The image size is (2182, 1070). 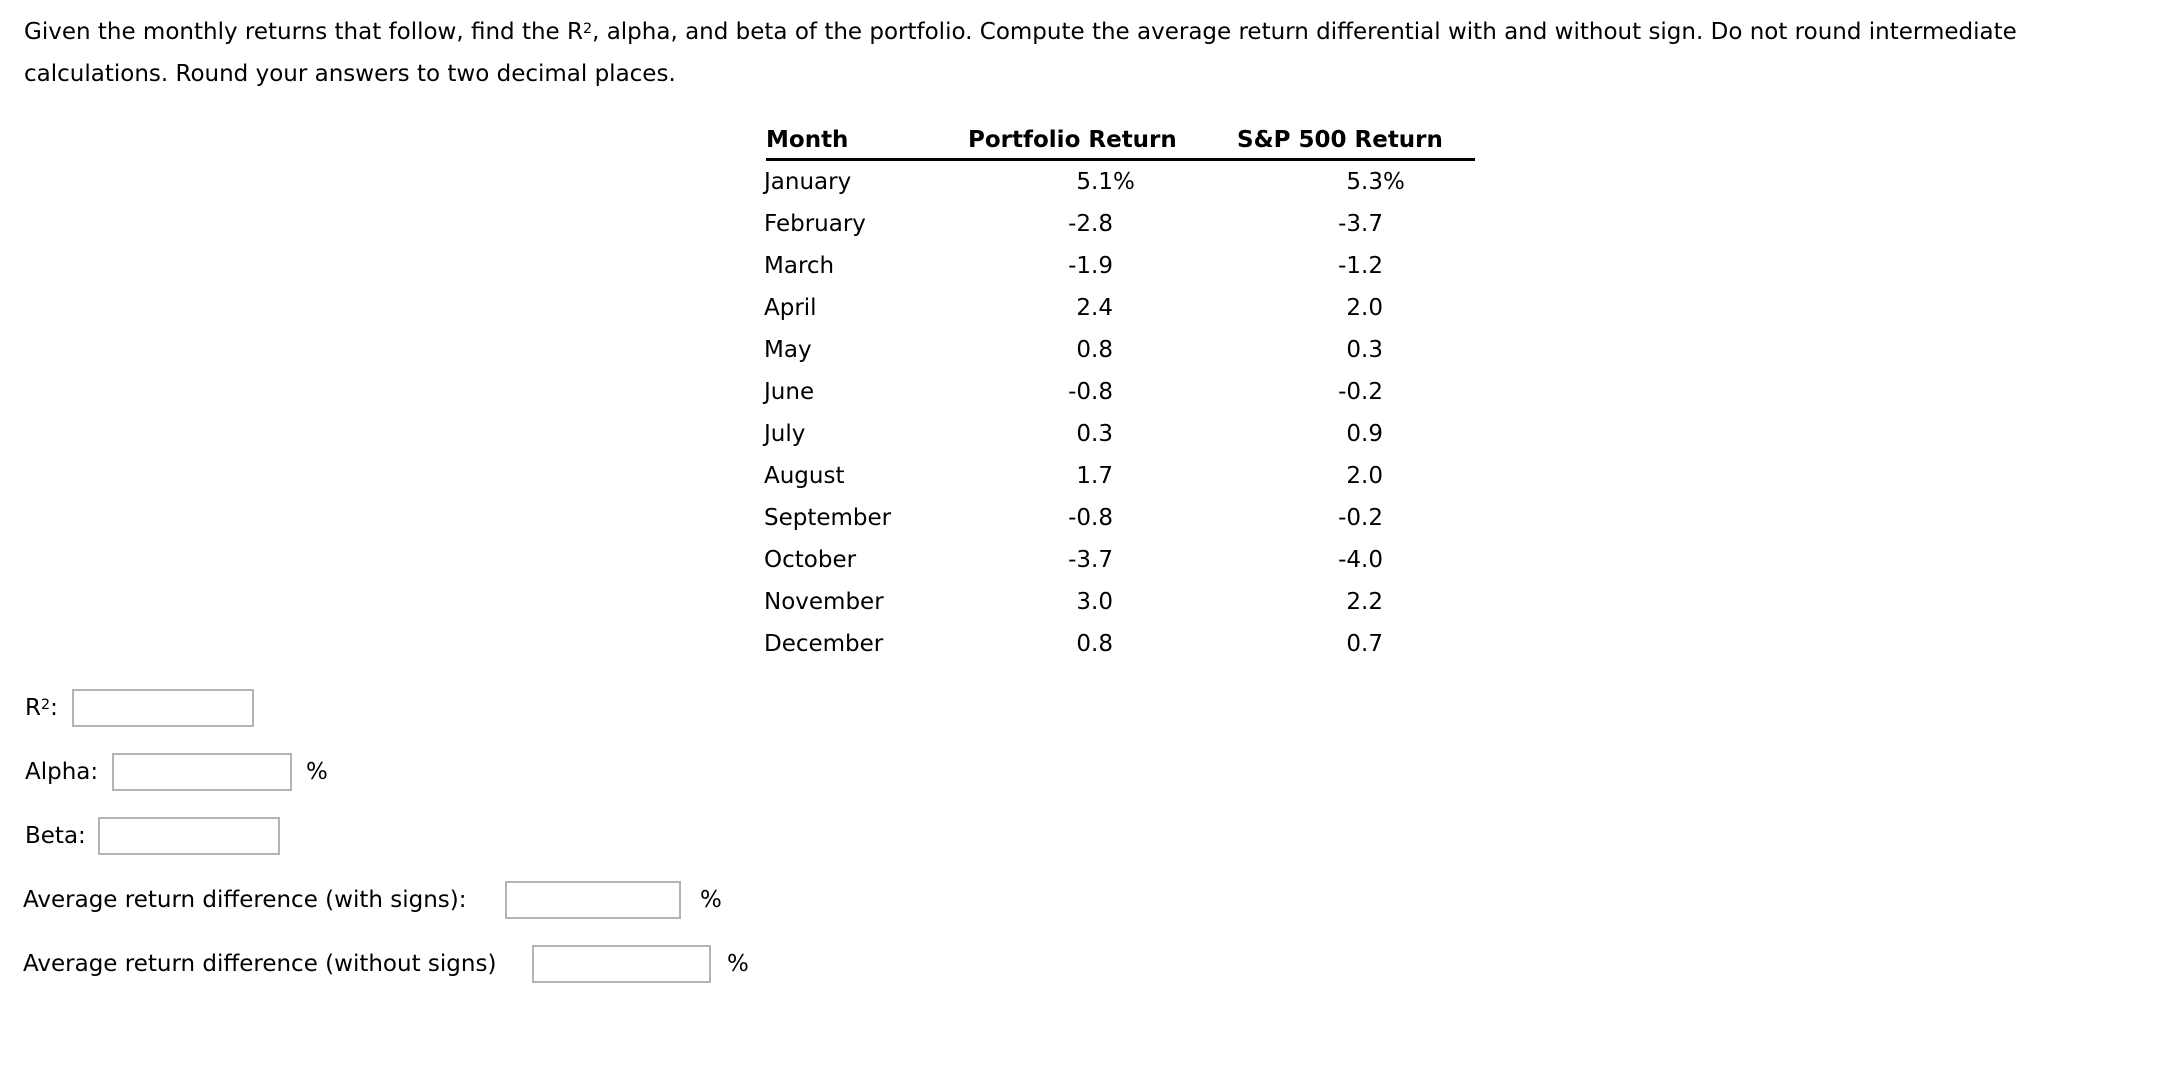 I want to click on sp500-return-column-header: S&P 500 Return, so click(x=1340, y=140).